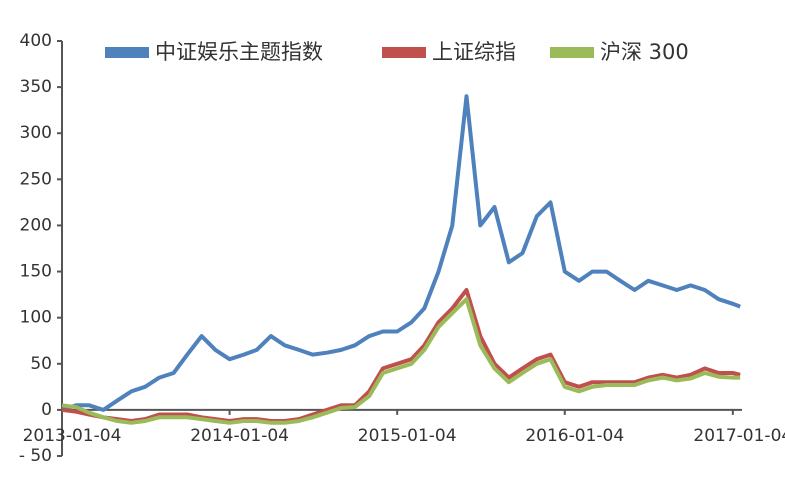 This screenshot has width=785, height=481. I want to click on legend-label: 上证综指, so click(474, 52).